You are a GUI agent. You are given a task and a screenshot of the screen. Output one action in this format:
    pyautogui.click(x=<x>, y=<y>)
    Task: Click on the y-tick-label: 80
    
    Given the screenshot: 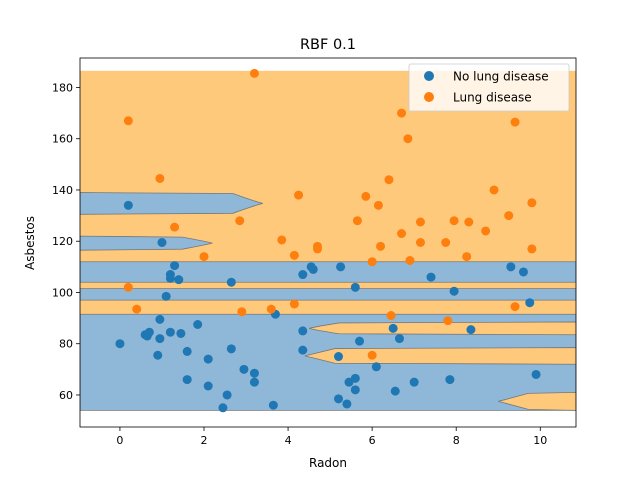 What is the action you would take?
    pyautogui.click(x=66, y=344)
    